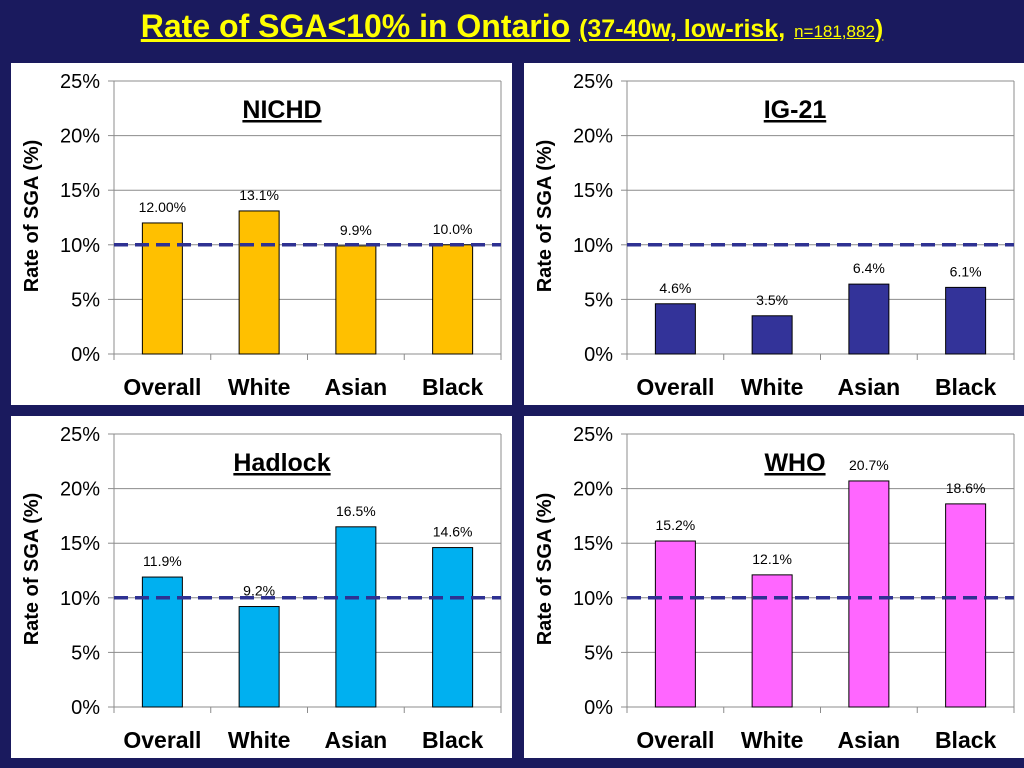  Describe the element at coordinates (85, 708) in the screenshot. I see `hadlock-ytick-label: 0%` at that location.